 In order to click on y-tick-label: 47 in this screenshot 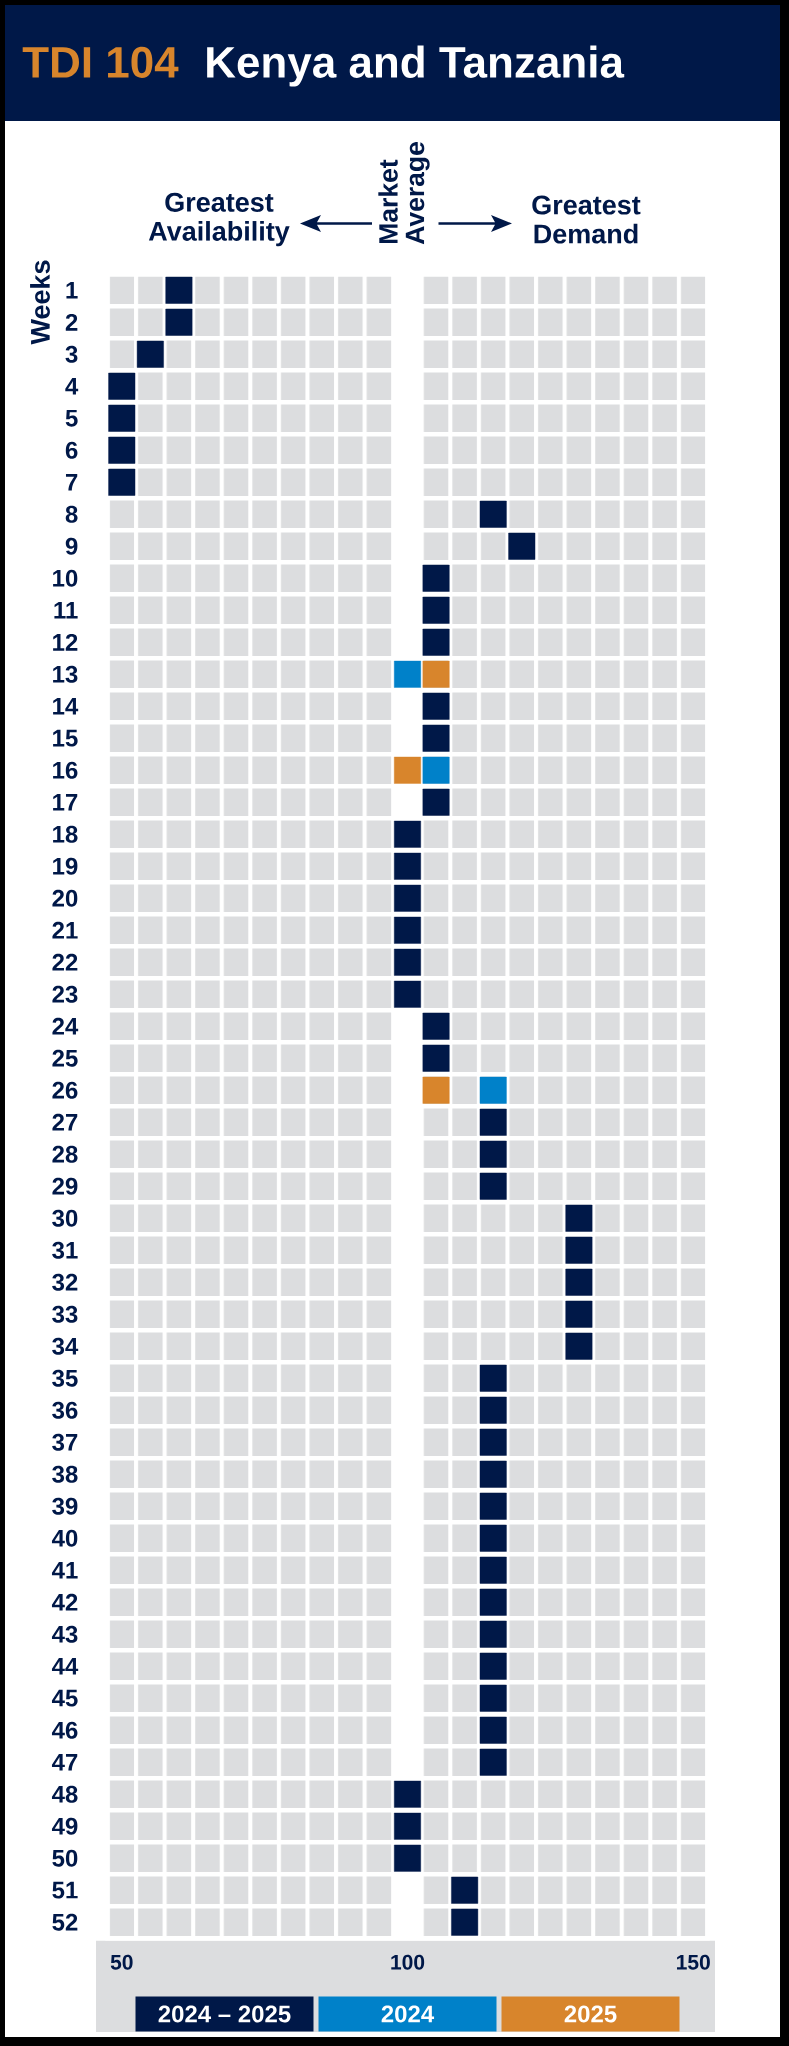, I will do `click(64, 1762)`.